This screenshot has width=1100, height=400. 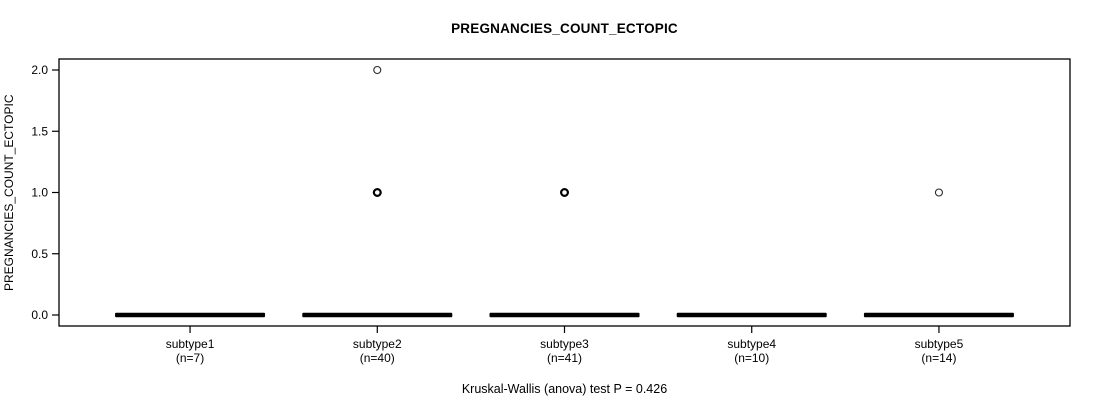 I want to click on box-subtype3, so click(x=564, y=315).